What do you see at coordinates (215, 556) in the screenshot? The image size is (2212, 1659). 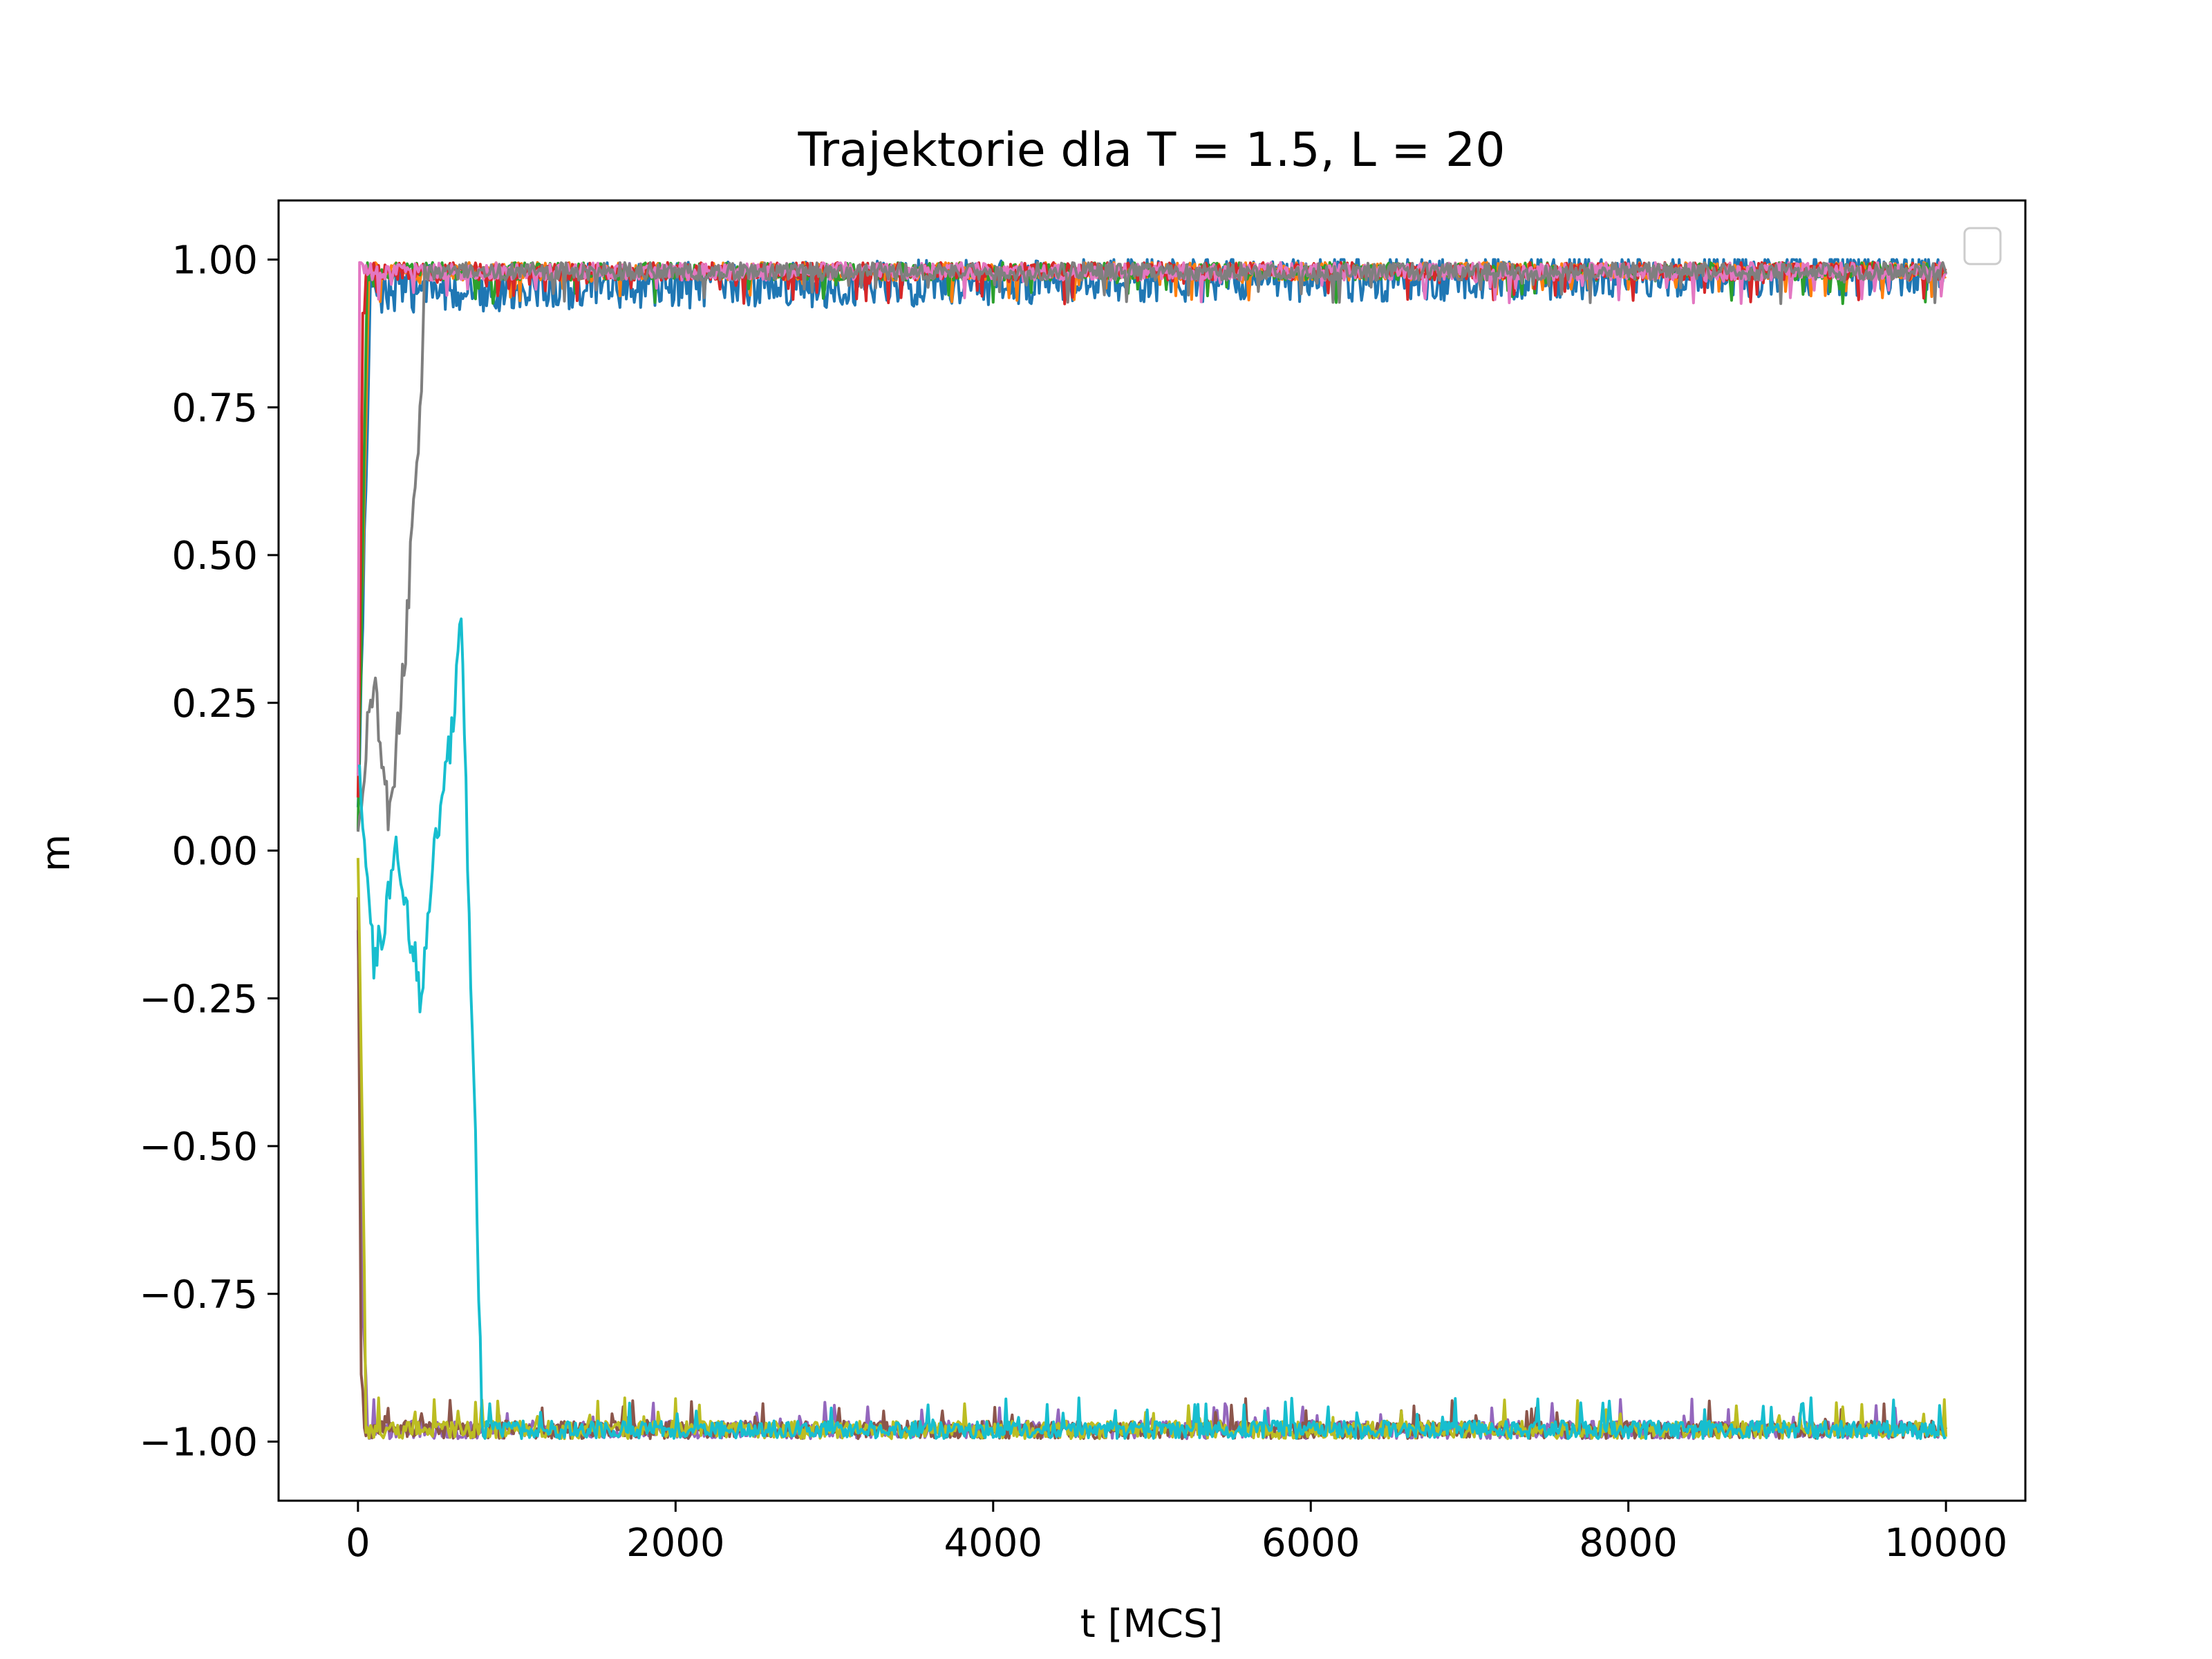 I see `y-tick-label: 0.50` at bounding box center [215, 556].